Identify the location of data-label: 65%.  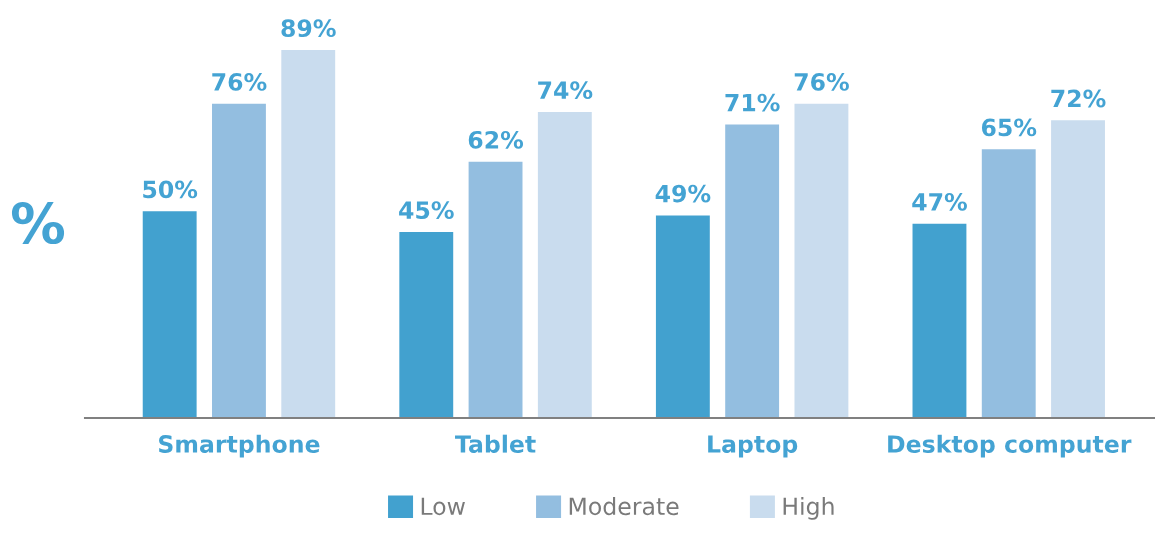
(1009, 127).